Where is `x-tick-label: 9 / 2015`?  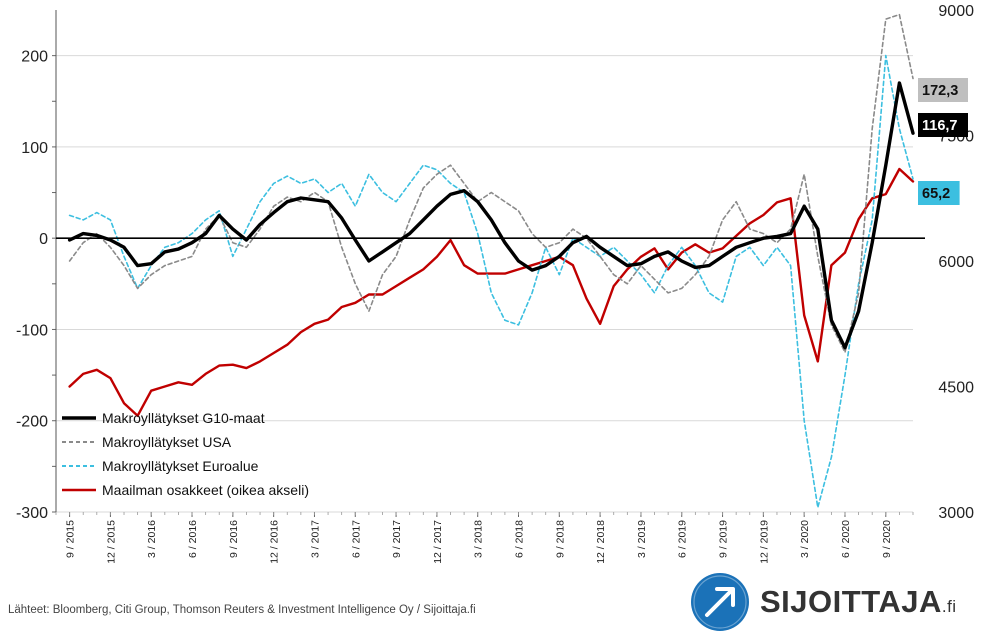 x-tick-label: 9 / 2015 is located at coordinates (71, 539).